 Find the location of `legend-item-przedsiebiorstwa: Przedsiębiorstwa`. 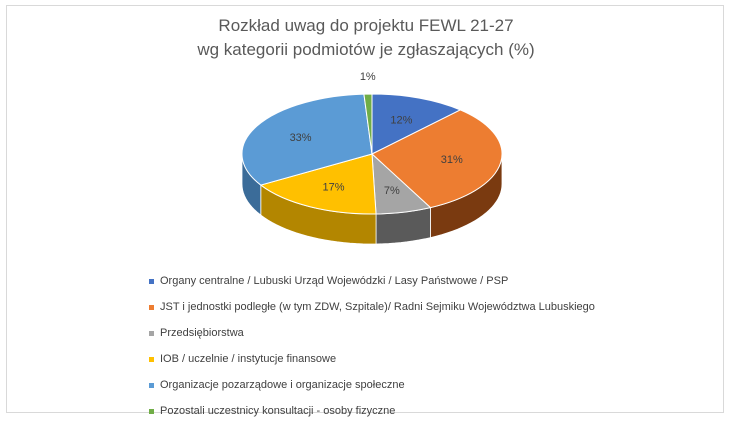

legend-item-przedsiebiorstwa: Przedsiębiorstwa is located at coordinates (429, 333).